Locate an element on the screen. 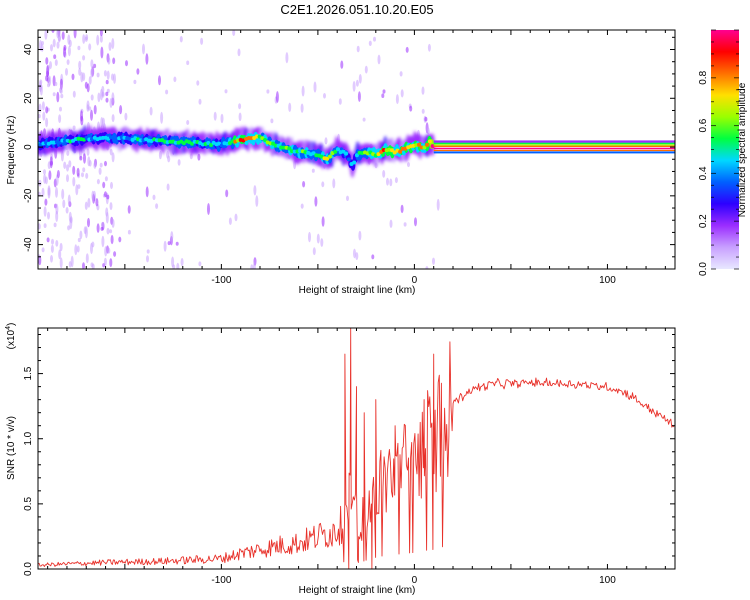 The width and height of the screenshot is (750, 600). colorbar-label: Normalized spectral amplitude is located at coordinates (742, 149).